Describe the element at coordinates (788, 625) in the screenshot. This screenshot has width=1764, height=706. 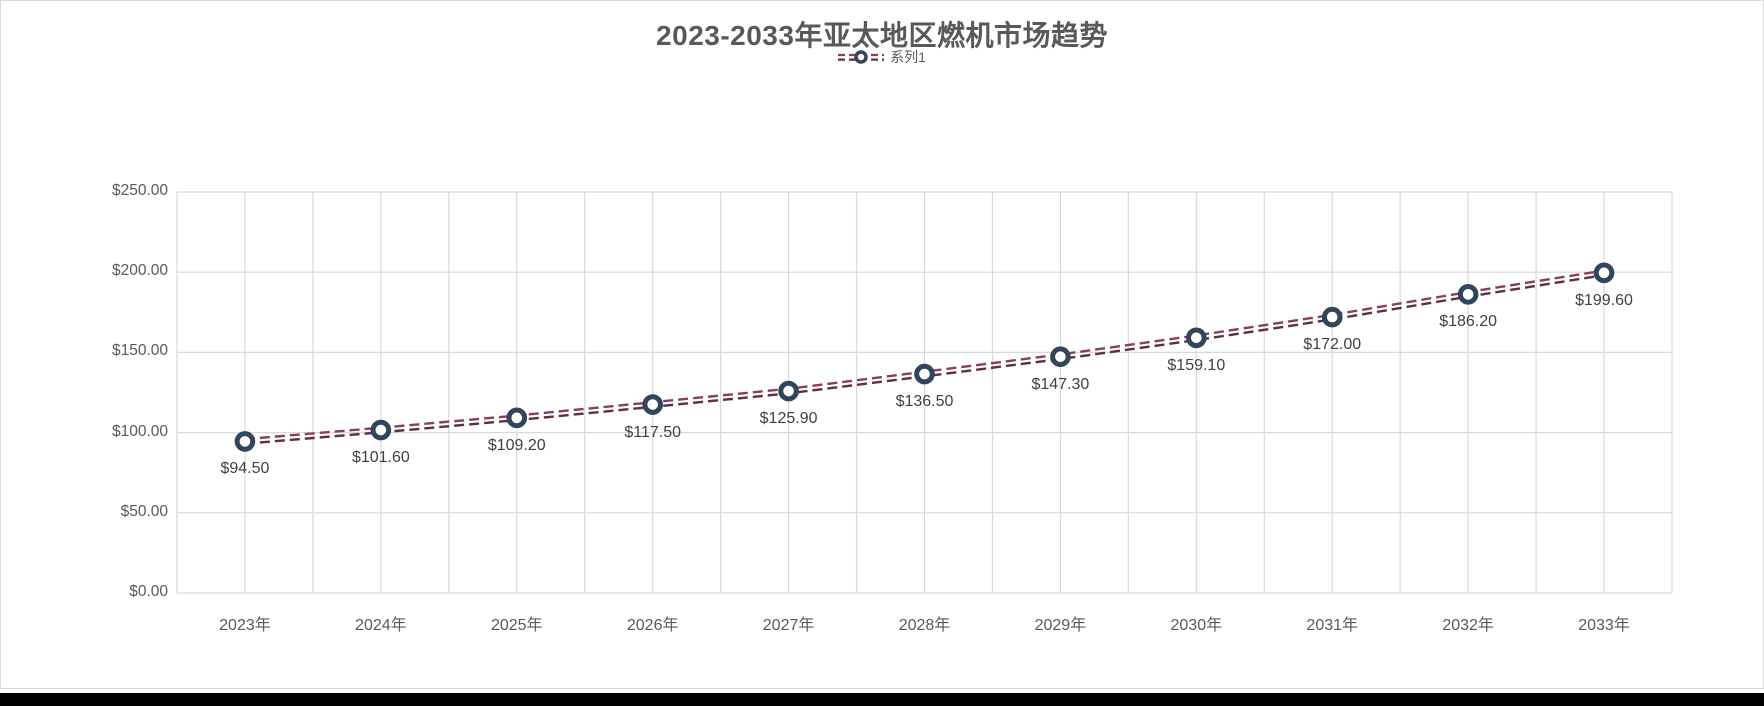
I see `x-axis-category-label: 2027年` at that location.